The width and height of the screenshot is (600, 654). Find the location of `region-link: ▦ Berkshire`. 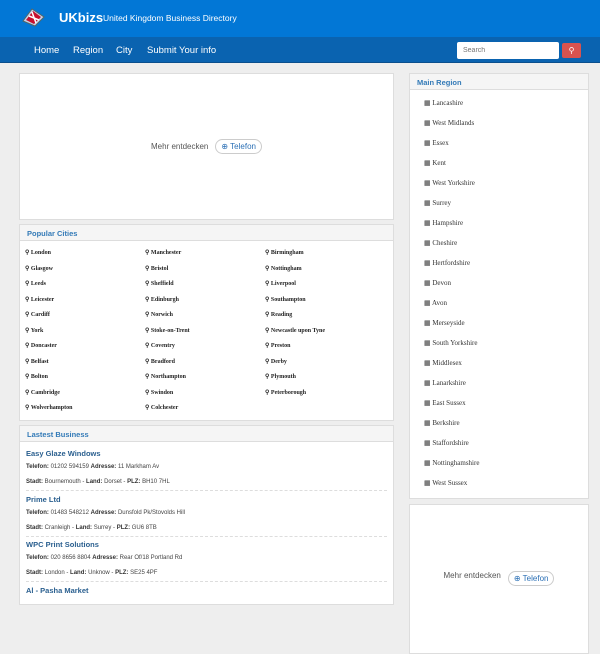

region-link: ▦ Berkshire is located at coordinates (442, 423).